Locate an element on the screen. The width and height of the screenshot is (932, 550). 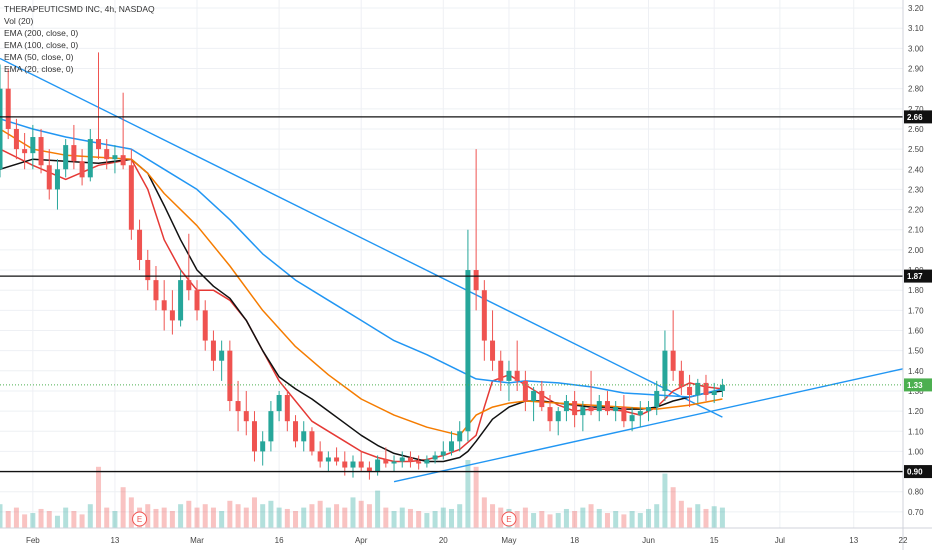
level-badge-label: 1.87 is located at coordinates (915, 276).